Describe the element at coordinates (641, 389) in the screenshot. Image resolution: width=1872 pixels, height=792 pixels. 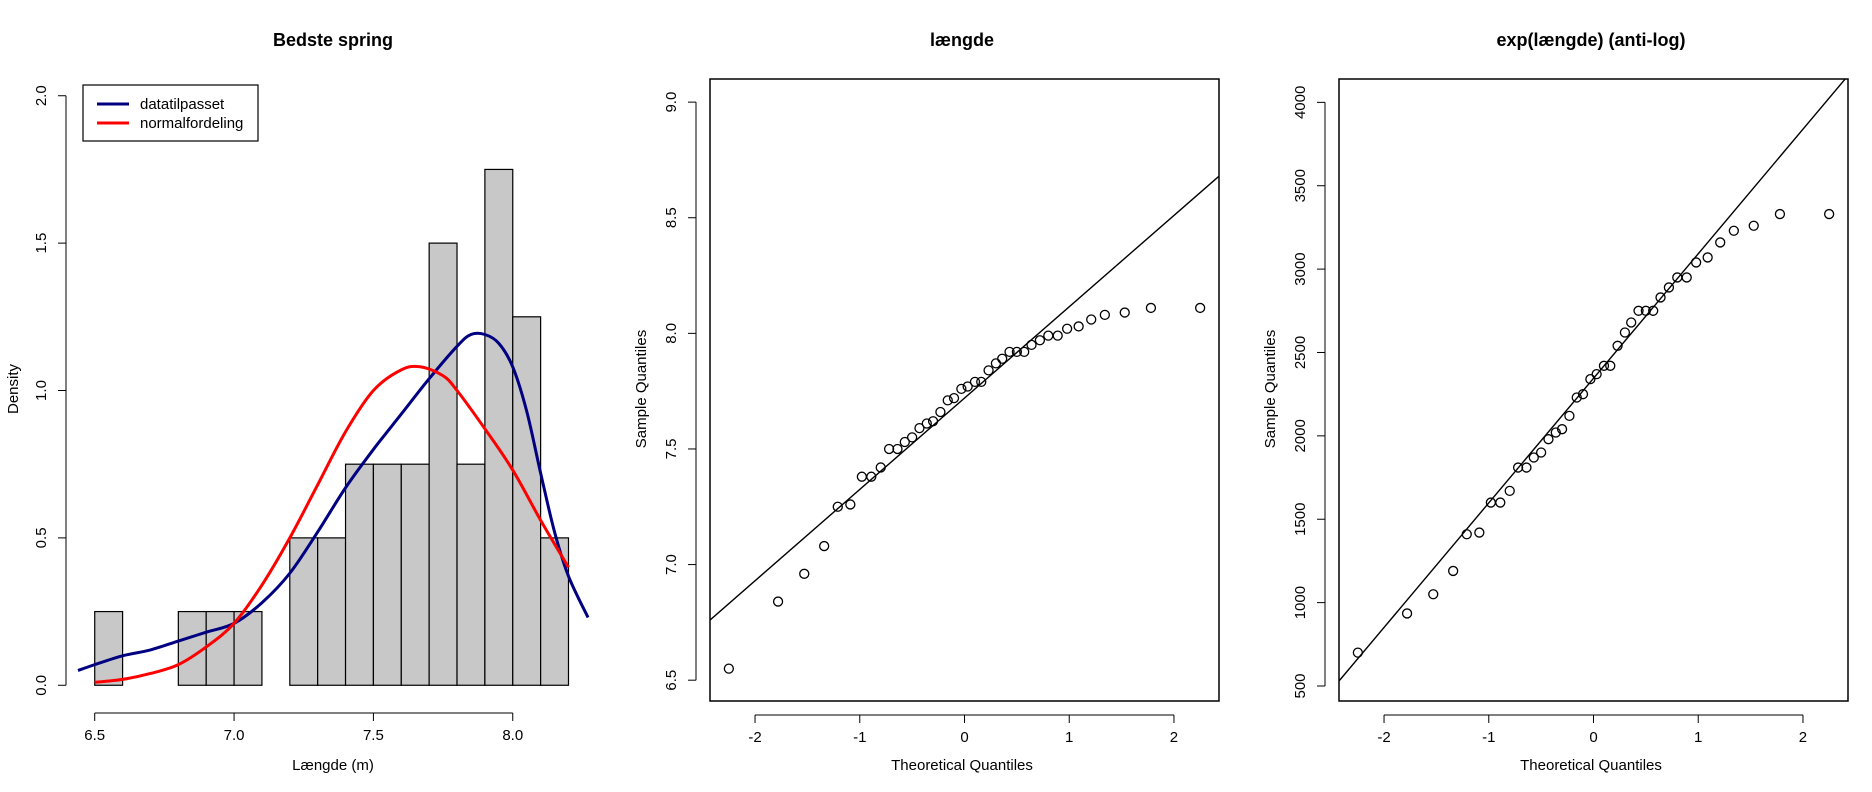
I see `qq-laengde-y-axis-label: Sample Quantiles` at that location.